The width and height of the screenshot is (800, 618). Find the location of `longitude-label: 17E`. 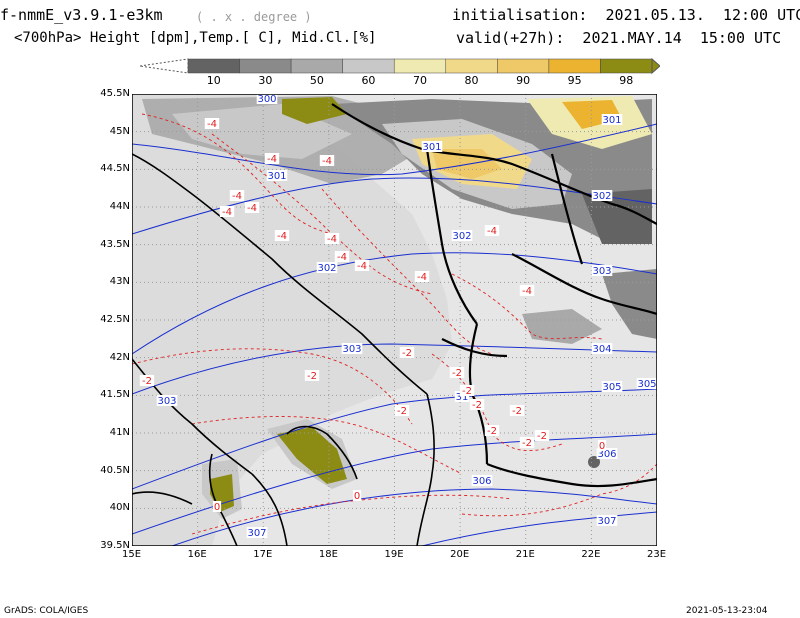

longitude-label: 17E is located at coordinates (263, 554).